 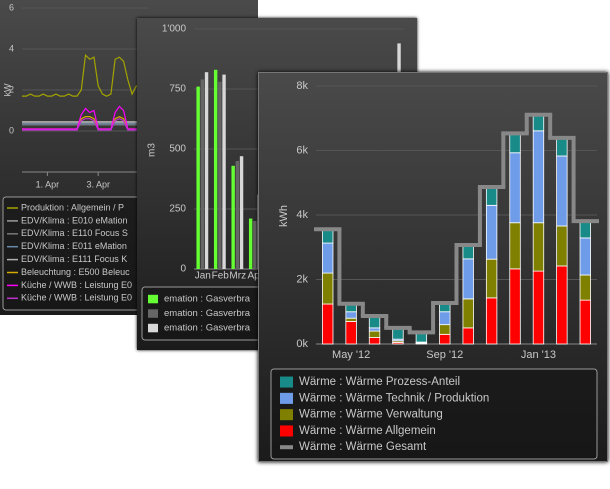 What do you see at coordinates (7, 90) in the screenshot?
I see `y-axis-title: kW` at bounding box center [7, 90].